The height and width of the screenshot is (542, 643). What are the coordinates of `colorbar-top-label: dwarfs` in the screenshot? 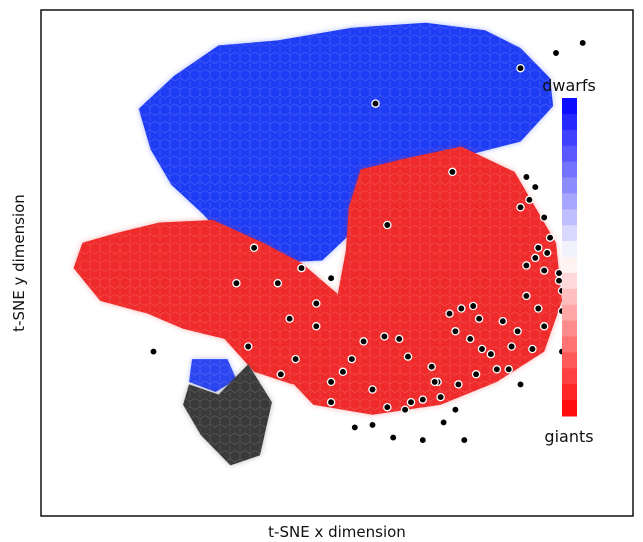 It's located at (569, 85).